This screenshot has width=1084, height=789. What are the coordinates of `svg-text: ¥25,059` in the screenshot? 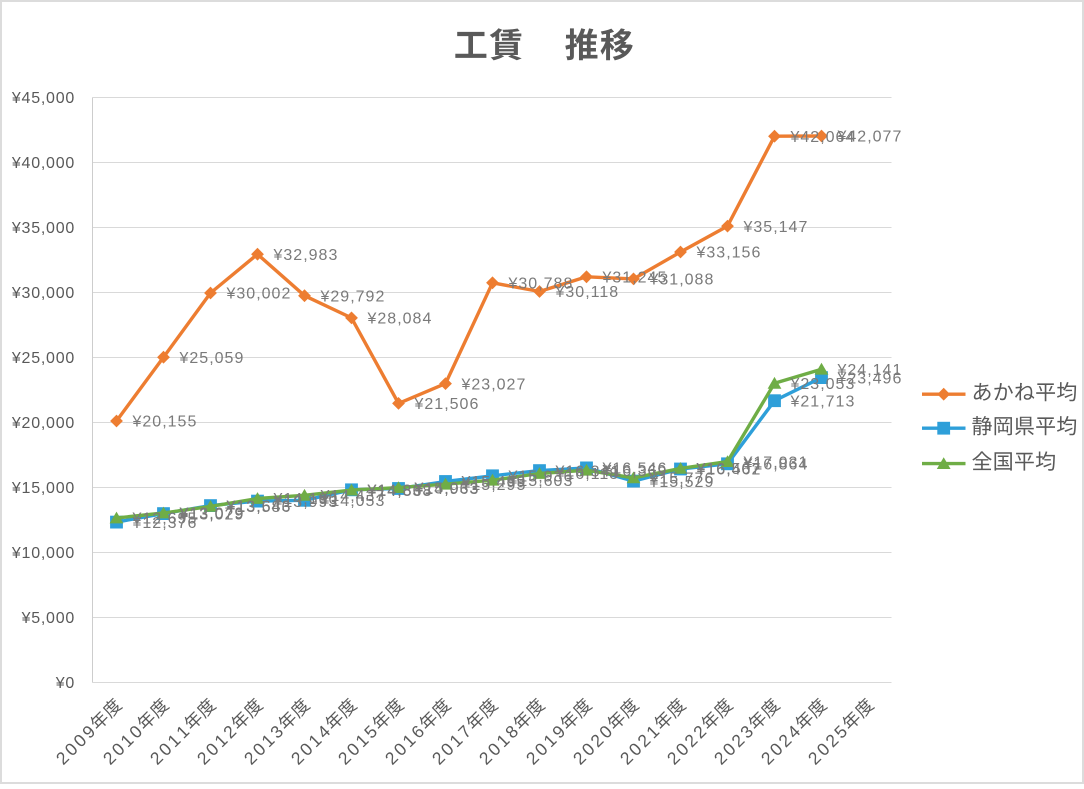 It's located at (212, 358).